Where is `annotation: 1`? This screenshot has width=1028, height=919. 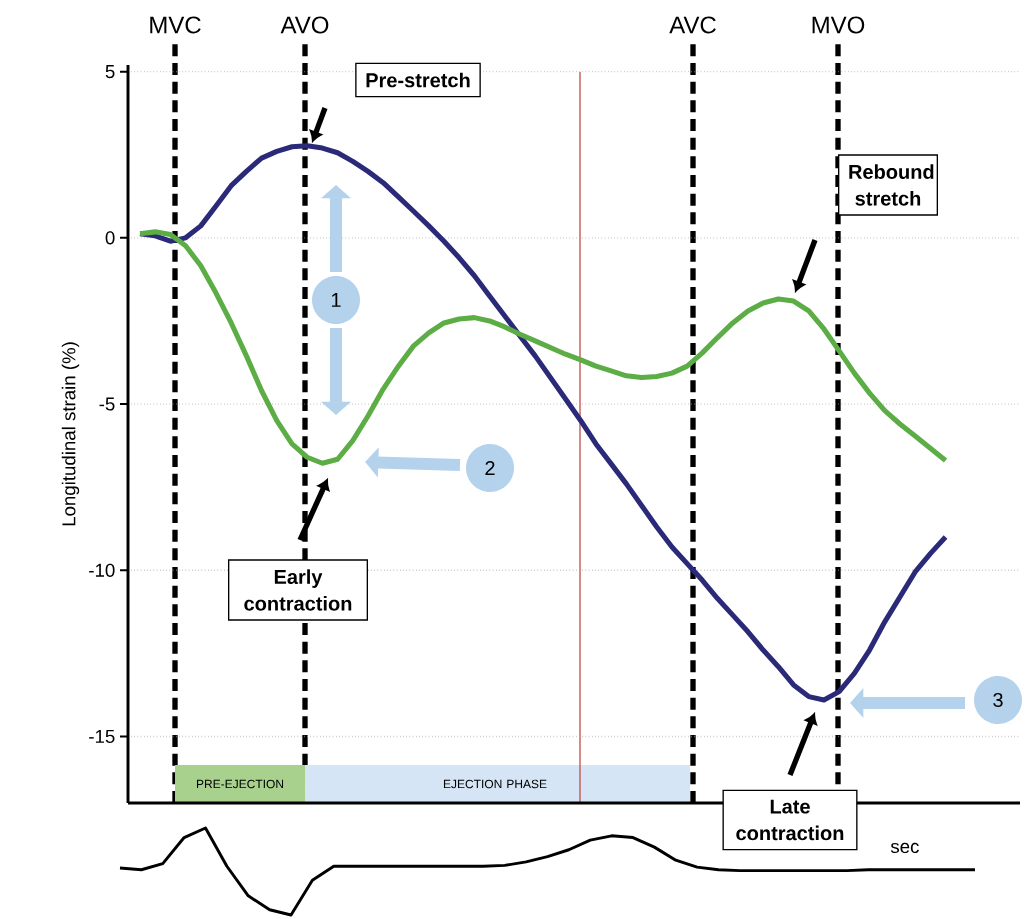 annotation: 1 is located at coordinates (336, 300).